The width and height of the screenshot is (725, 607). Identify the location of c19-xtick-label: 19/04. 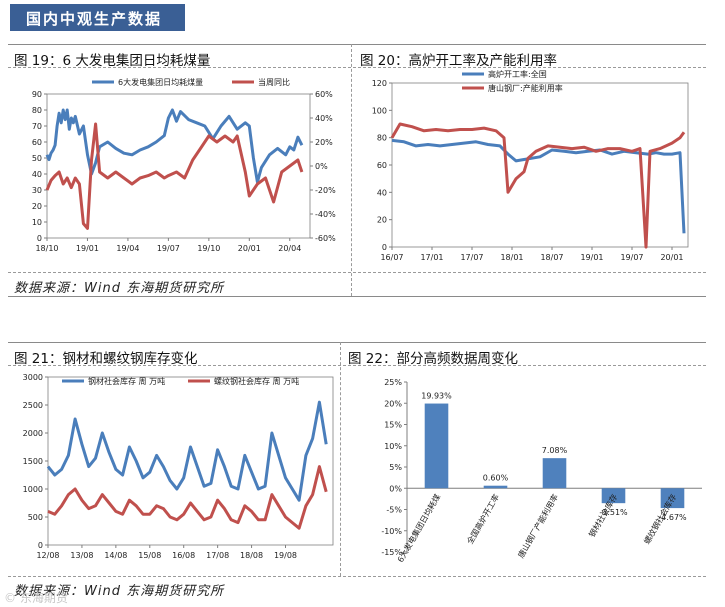
(127, 248).